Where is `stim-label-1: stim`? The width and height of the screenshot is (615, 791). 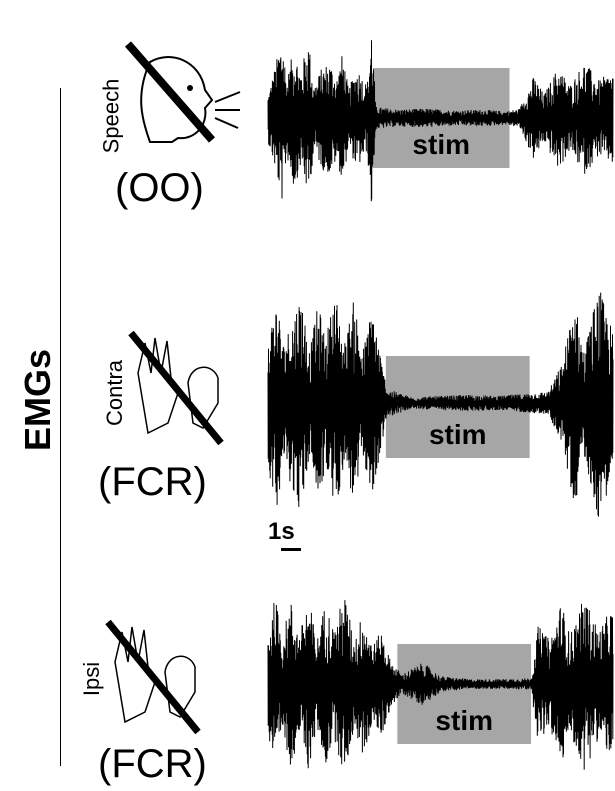 stim-label-1: stim is located at coordinates (441, 144).